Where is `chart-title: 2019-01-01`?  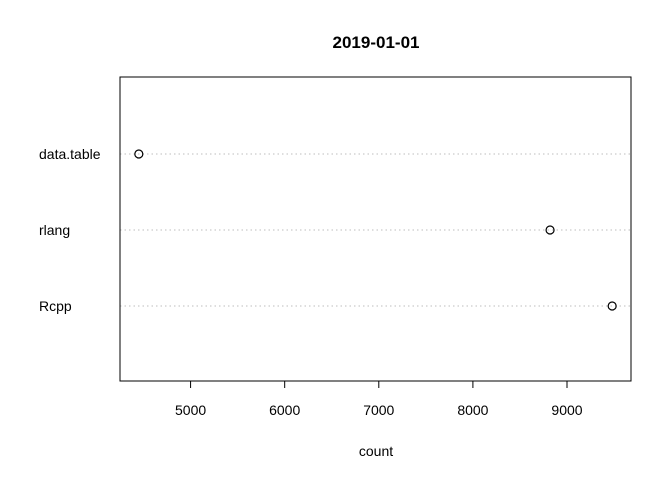
chart-title: 2019-01-01 is located at coordinates (376, 42).